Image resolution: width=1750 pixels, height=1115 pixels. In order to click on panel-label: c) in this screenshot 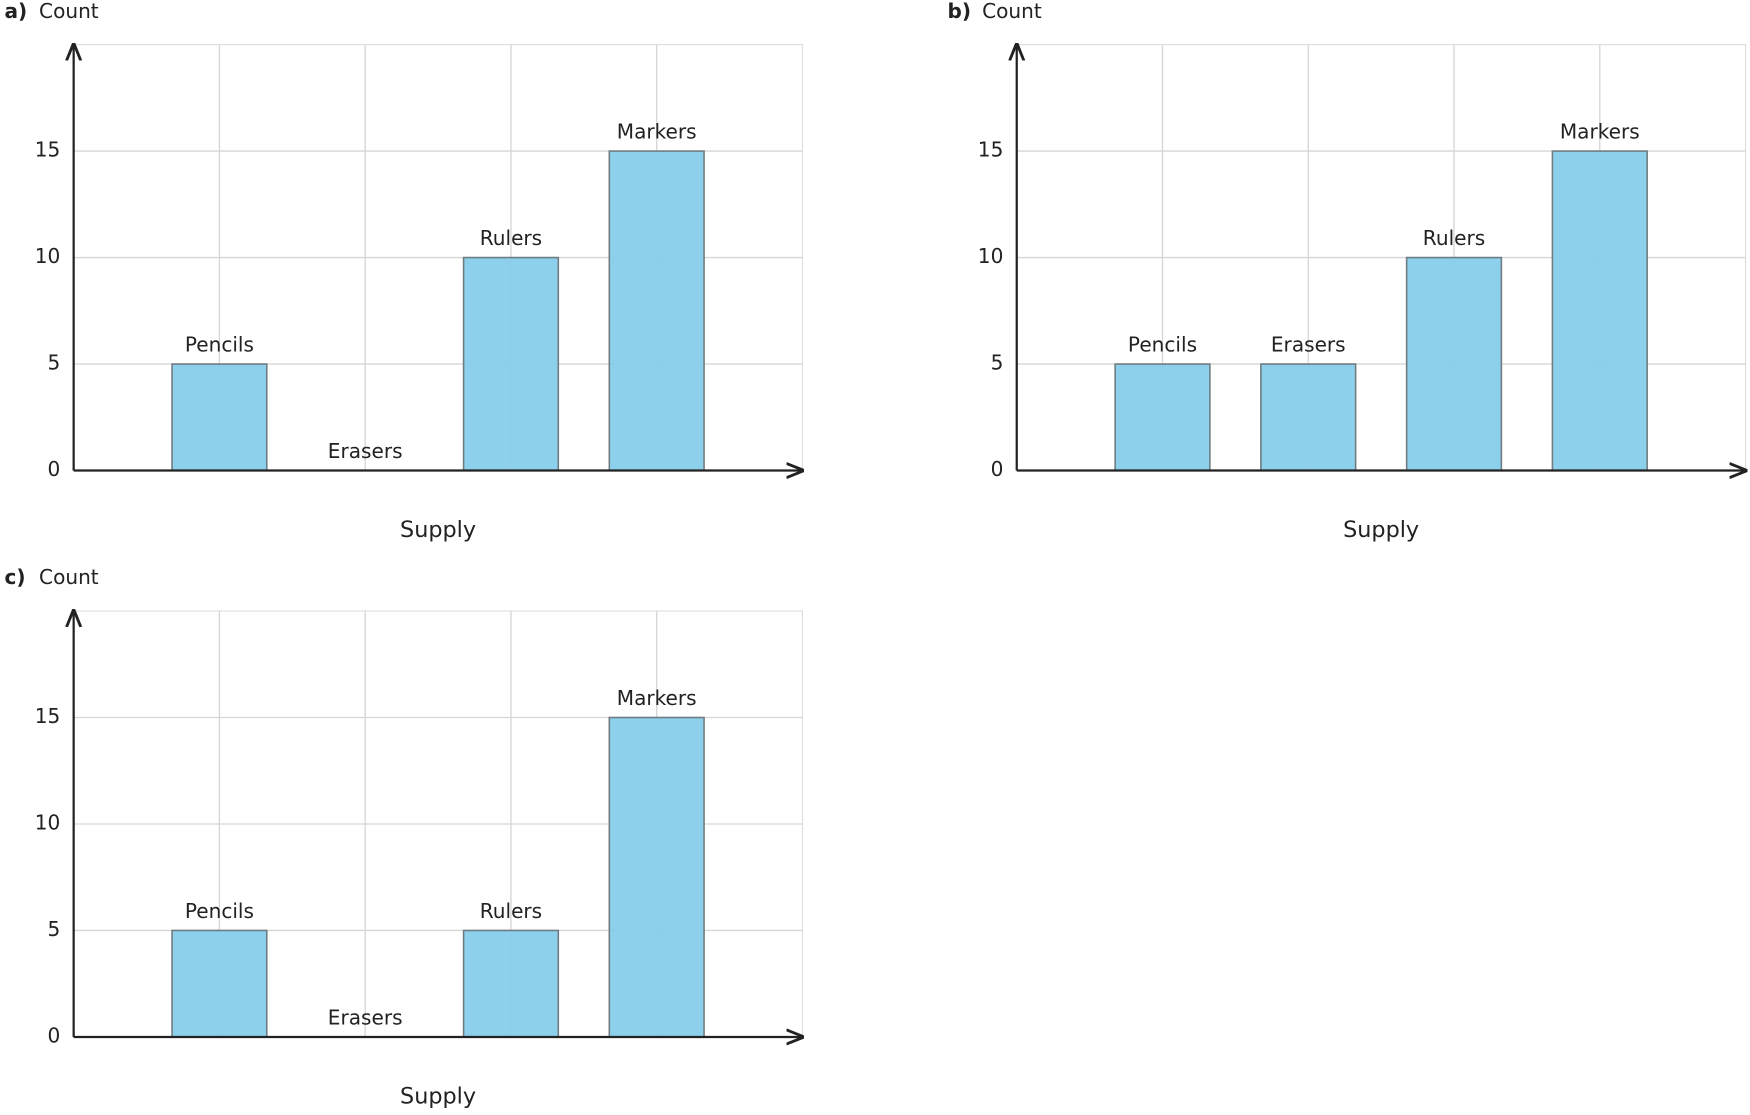, I will do `click(14, 577)`.